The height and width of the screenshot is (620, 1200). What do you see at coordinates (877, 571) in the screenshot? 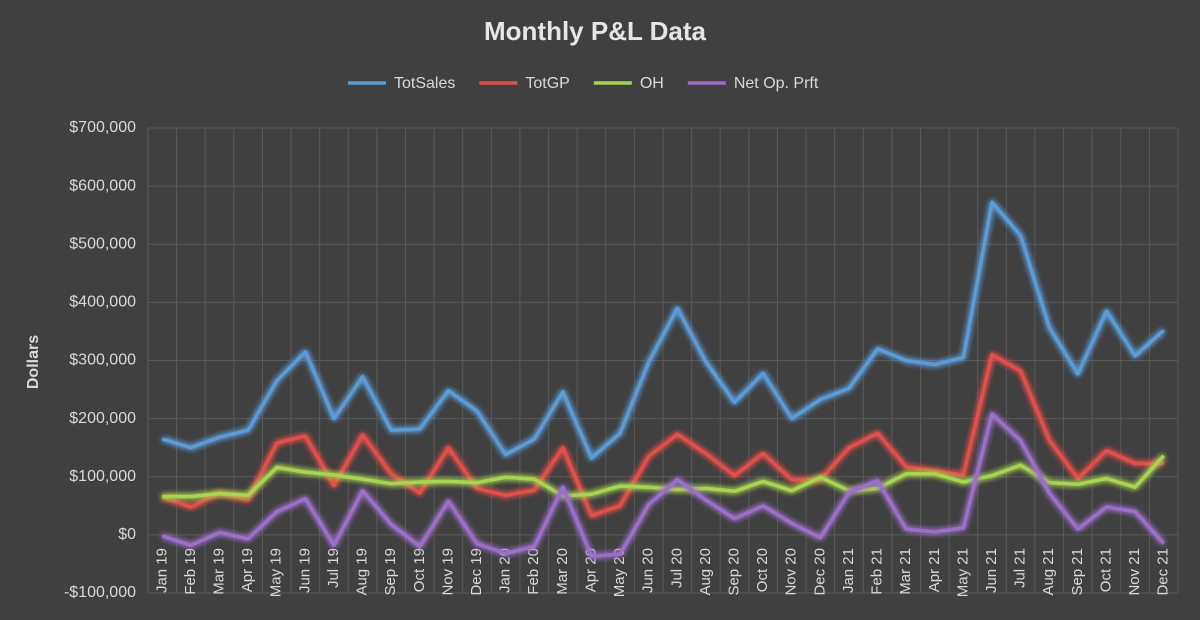
I see `x-tick-label: Feb 21` at bounding box center [877, 571].